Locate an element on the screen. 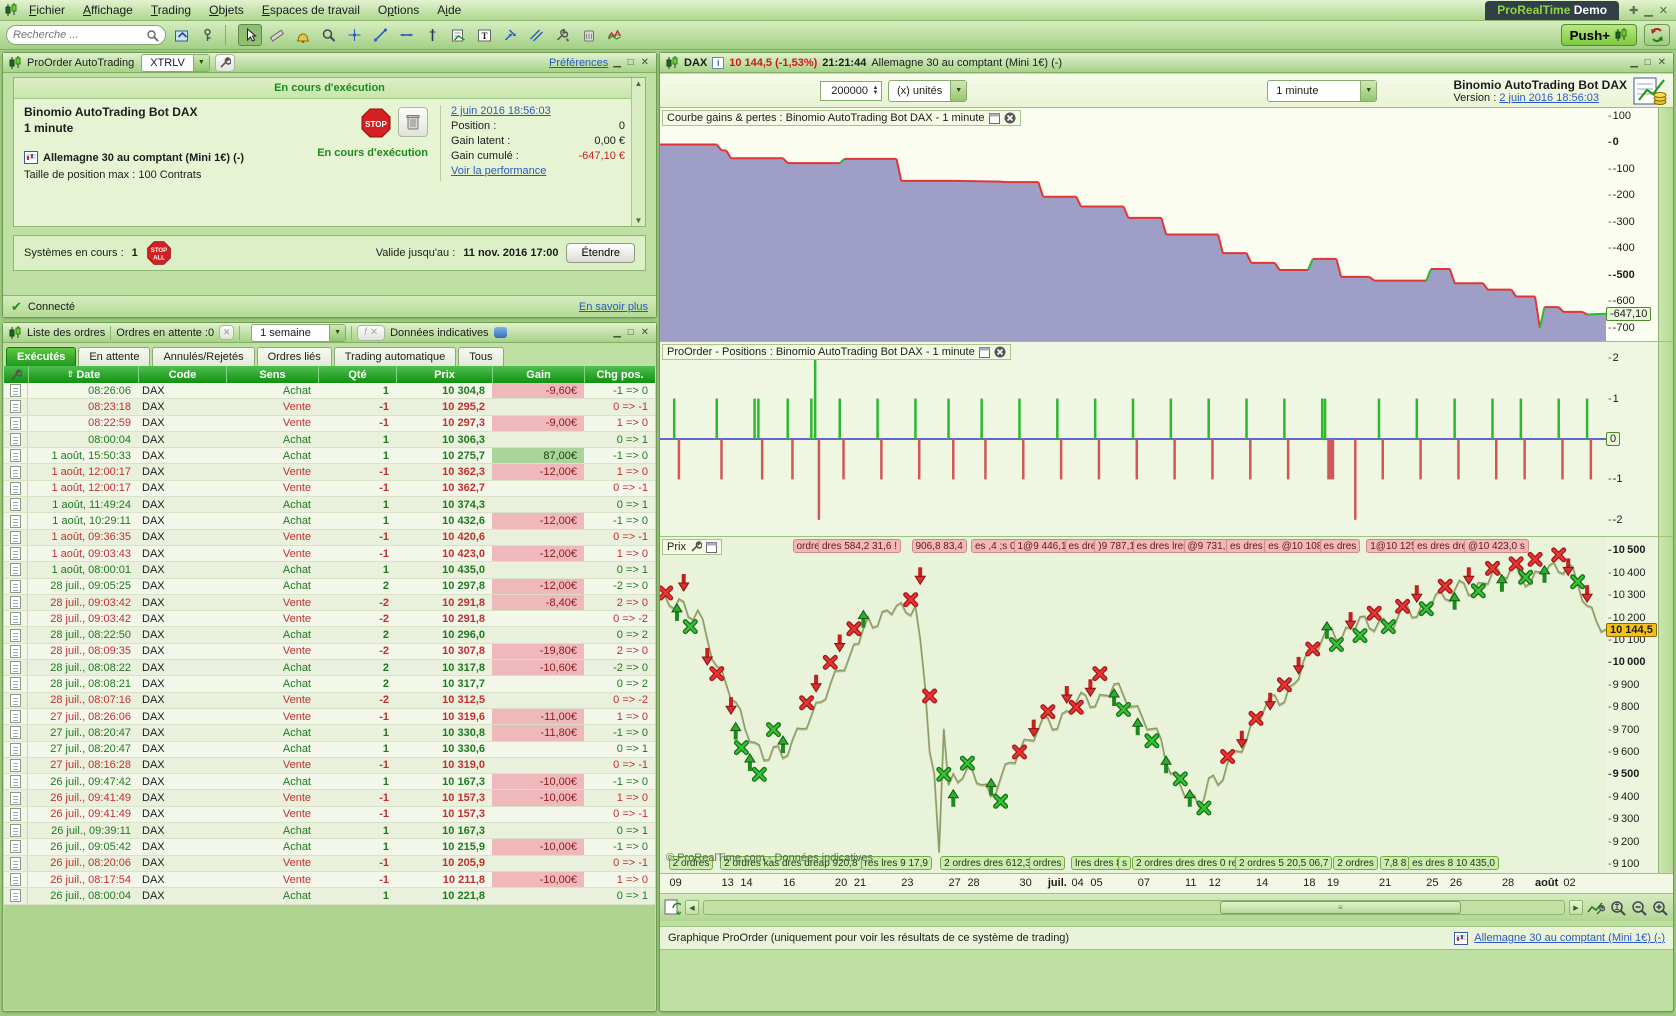  start-date-link: 2 juin 2016 18:56:03 is located at coordinates (501, 111).